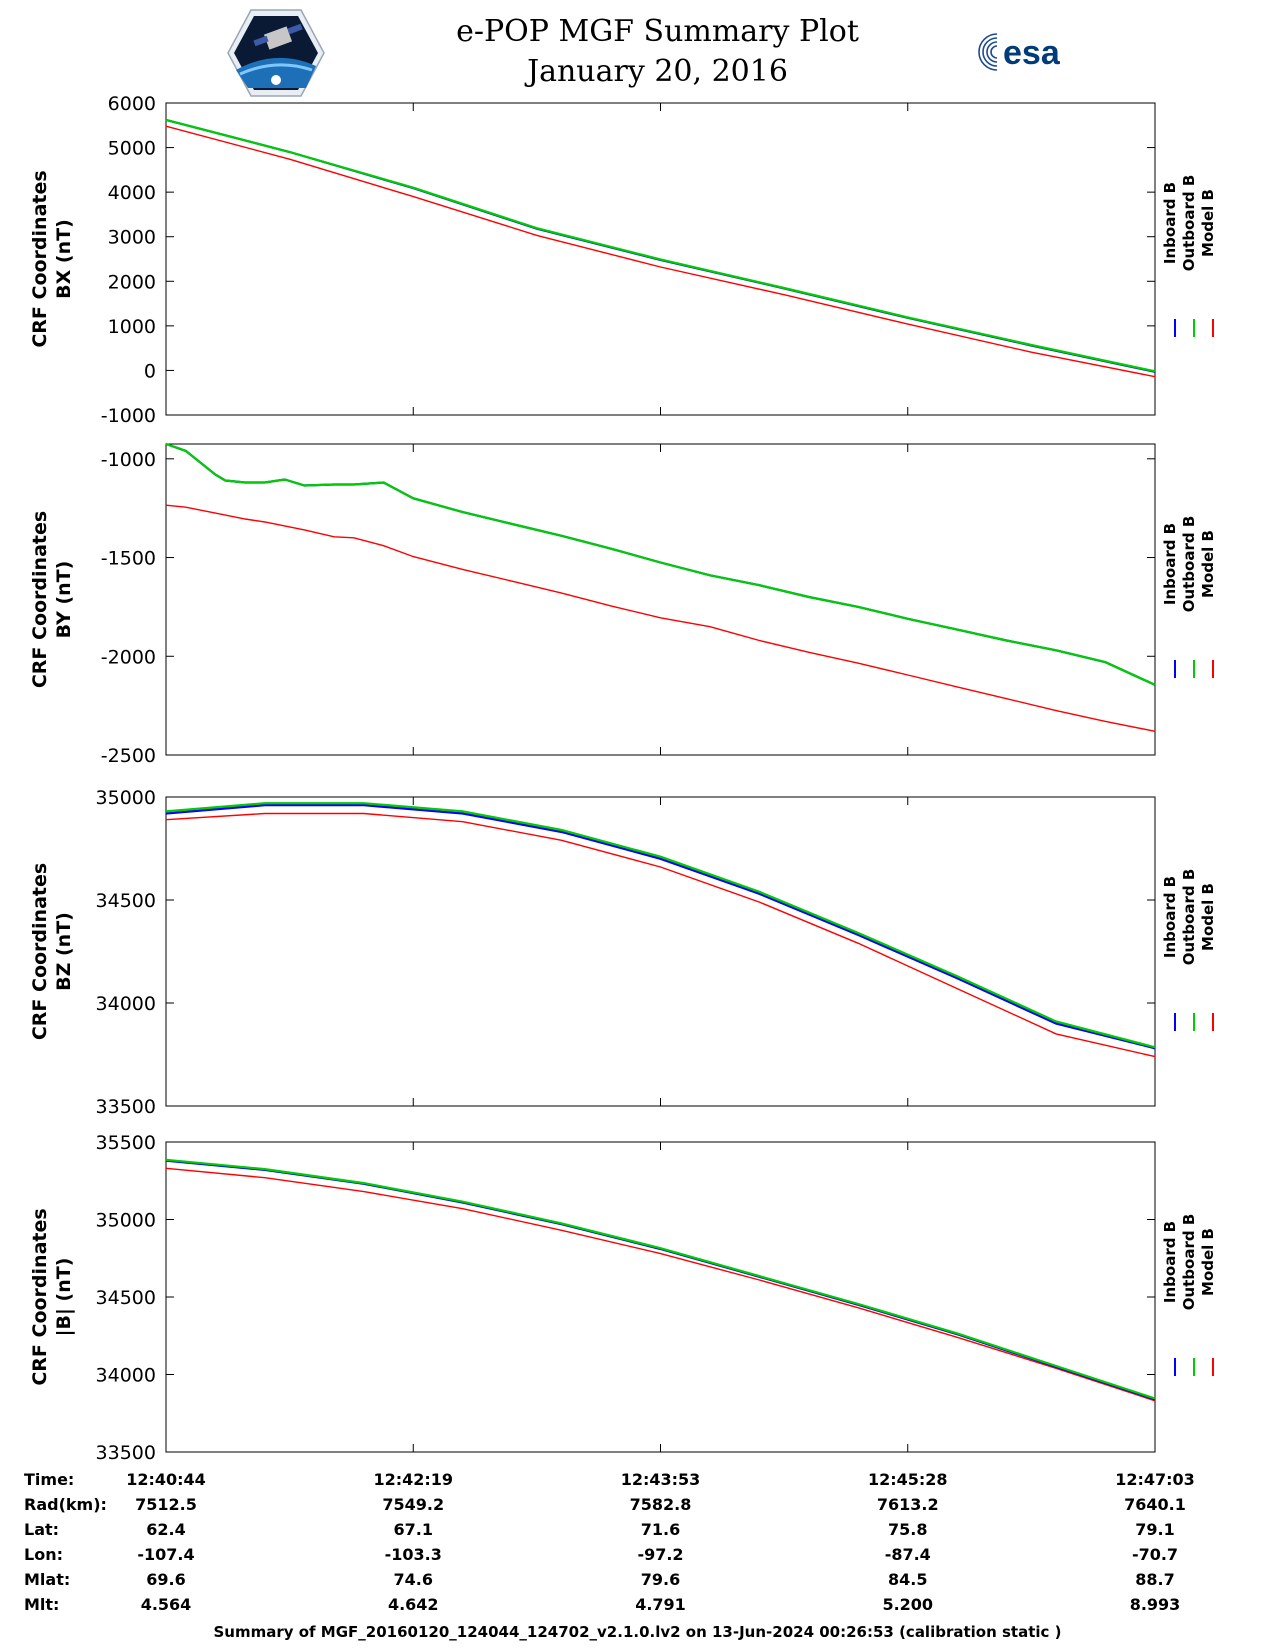  What do you see at coordinates (660, 1504) in the screenshot?
I see `footer-value: 7582.8` at bounding box center [660, 1504].